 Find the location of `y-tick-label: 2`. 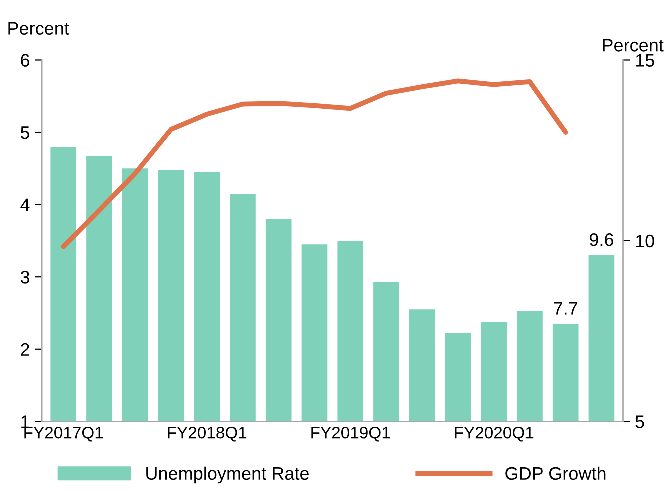

y-tick-label: 2 is located at coordinates (25, 349).